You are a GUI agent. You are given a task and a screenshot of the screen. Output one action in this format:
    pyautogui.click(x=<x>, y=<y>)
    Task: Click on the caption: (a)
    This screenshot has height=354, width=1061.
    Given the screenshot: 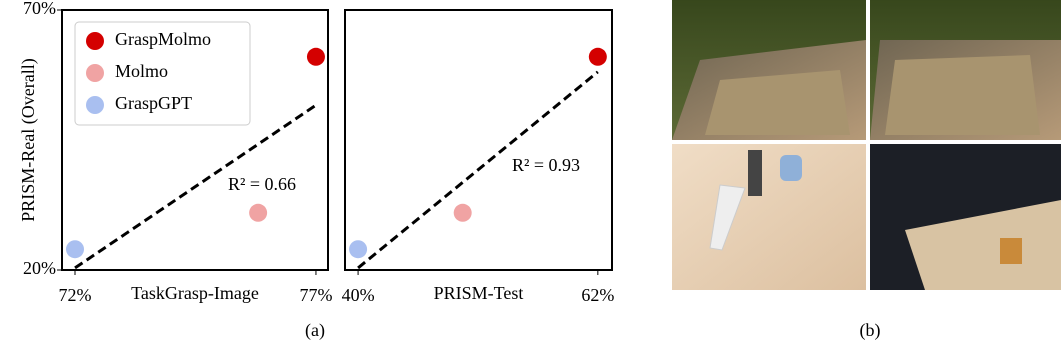 What is the action you would take?
    pyautogui.click(x=315, y=330)
    